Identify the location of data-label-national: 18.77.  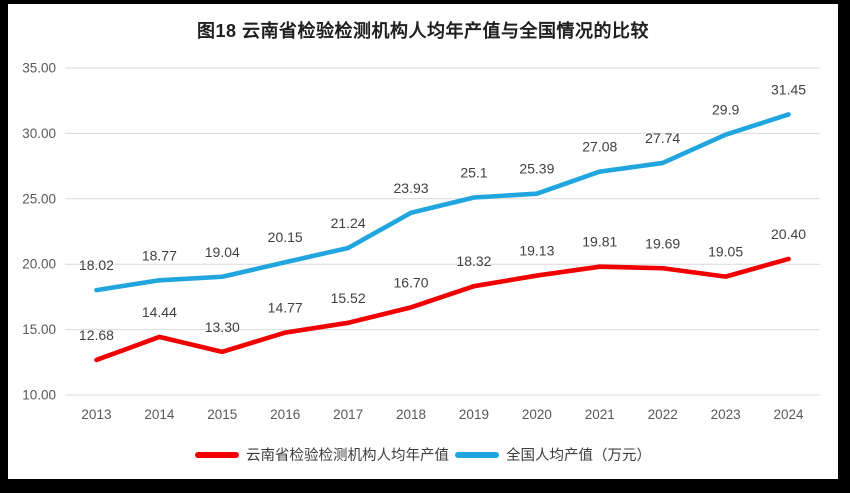
(159, 255).